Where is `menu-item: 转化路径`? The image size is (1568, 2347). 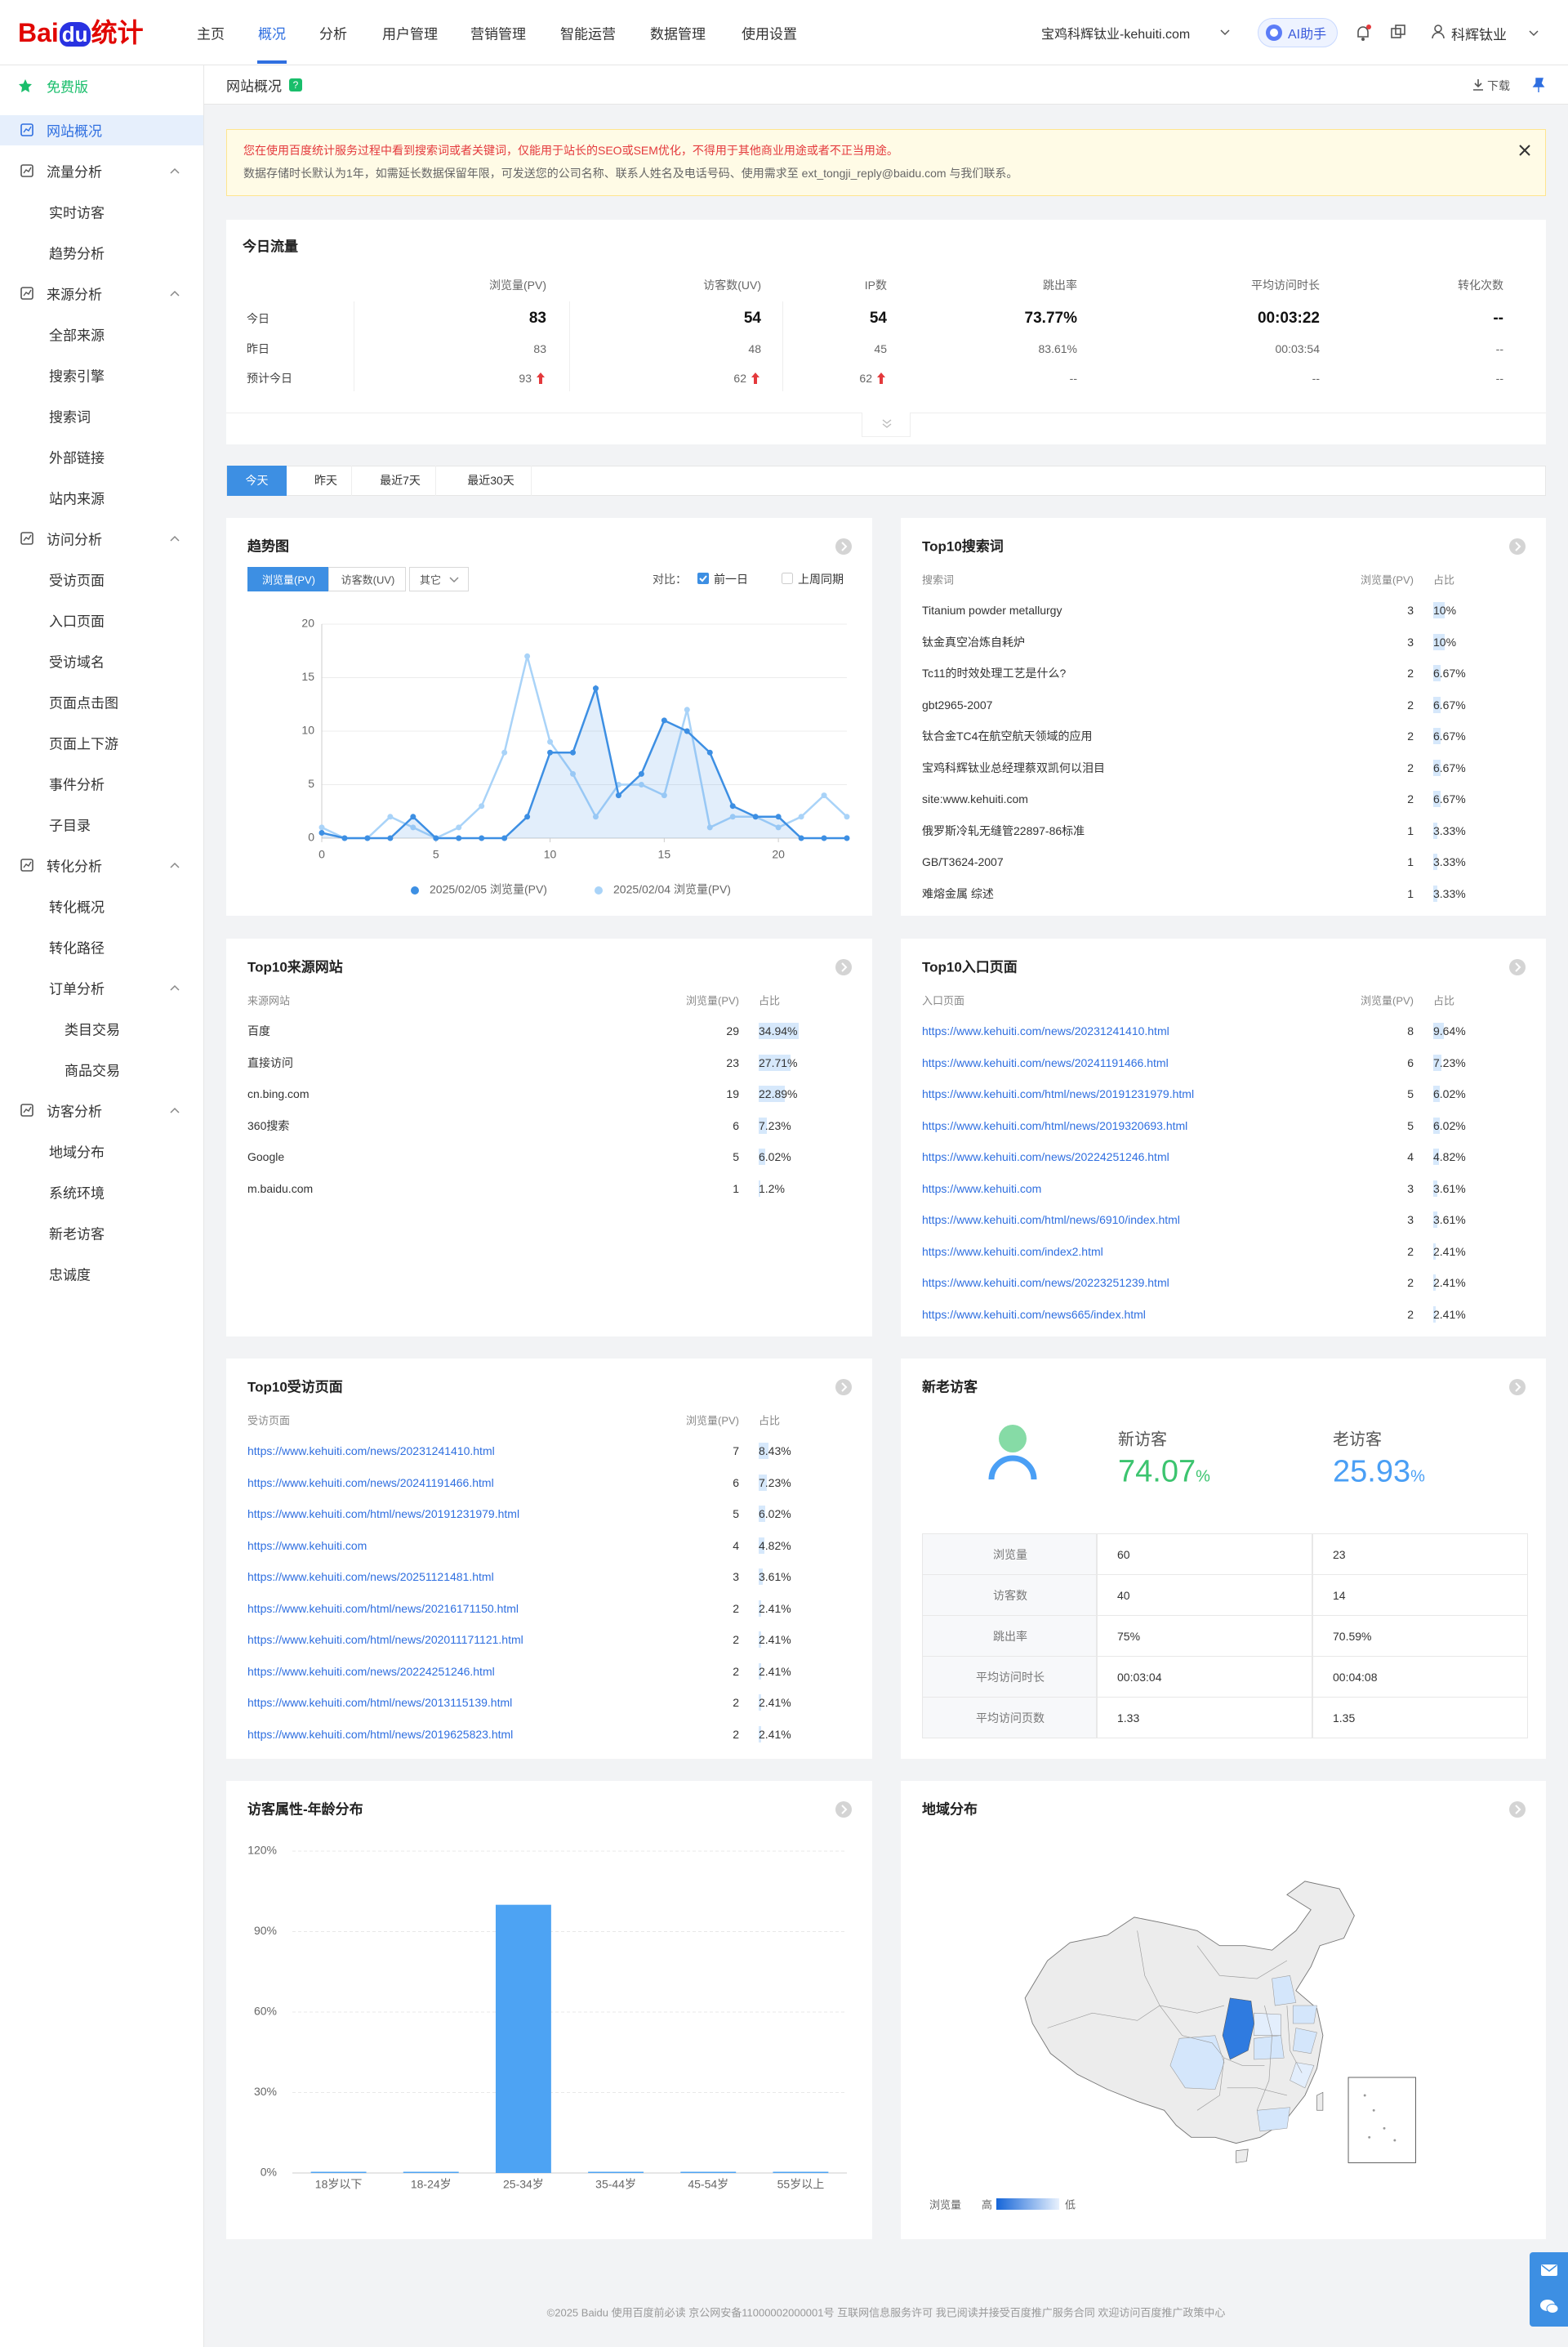
menu-item: 转化路径 is located at coordinates (77, 948).